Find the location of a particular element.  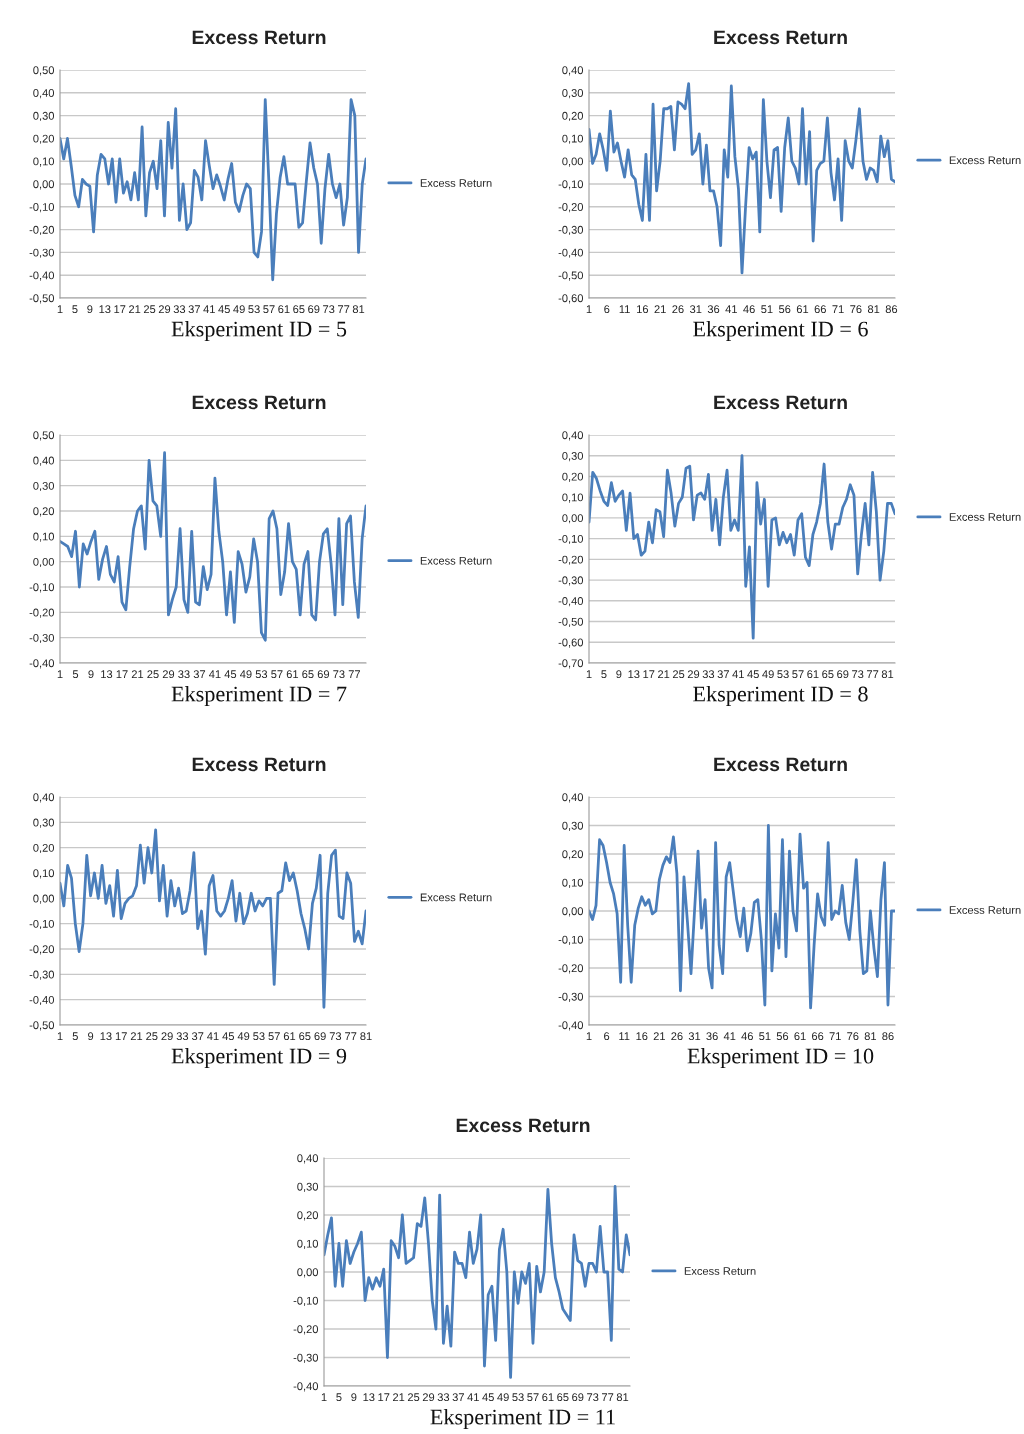

x-tick-label: 6 is located at coordinates (607, 309).